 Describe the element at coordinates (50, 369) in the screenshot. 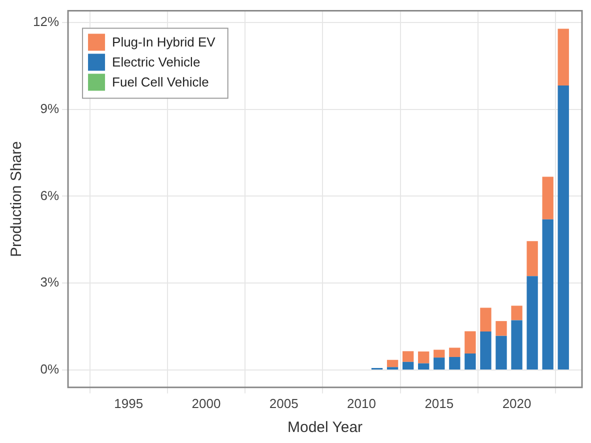

I see `y-tick-label: 0%` at that location.